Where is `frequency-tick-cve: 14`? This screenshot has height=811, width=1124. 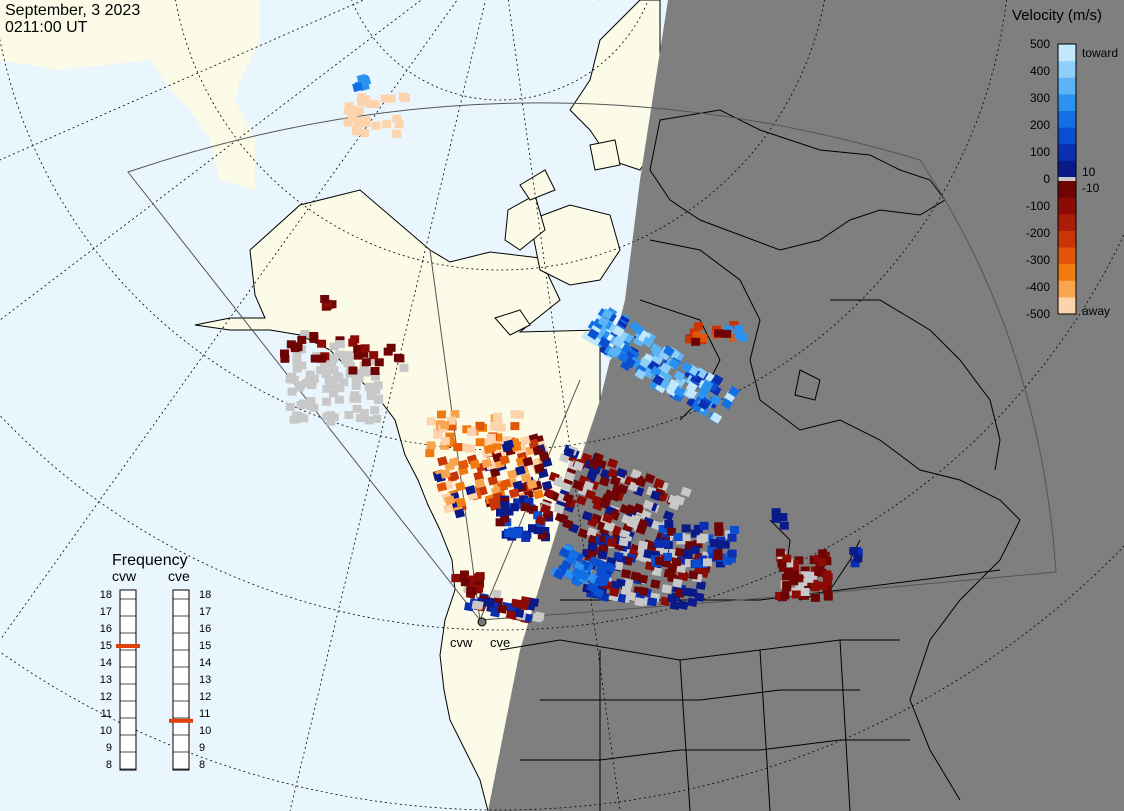
frequency-tick-cve: 14 is located at coordinates (205, 663).